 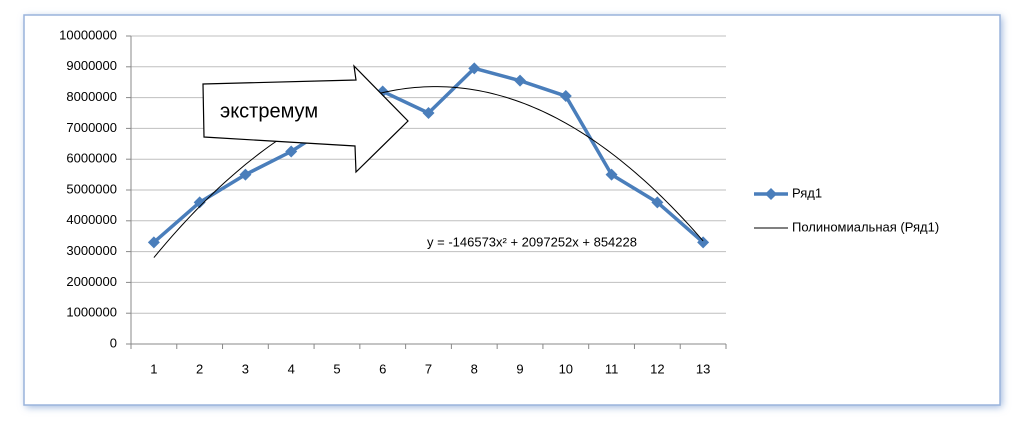 I want to click on x-tick-label: 5, so click(x=336, y=368).